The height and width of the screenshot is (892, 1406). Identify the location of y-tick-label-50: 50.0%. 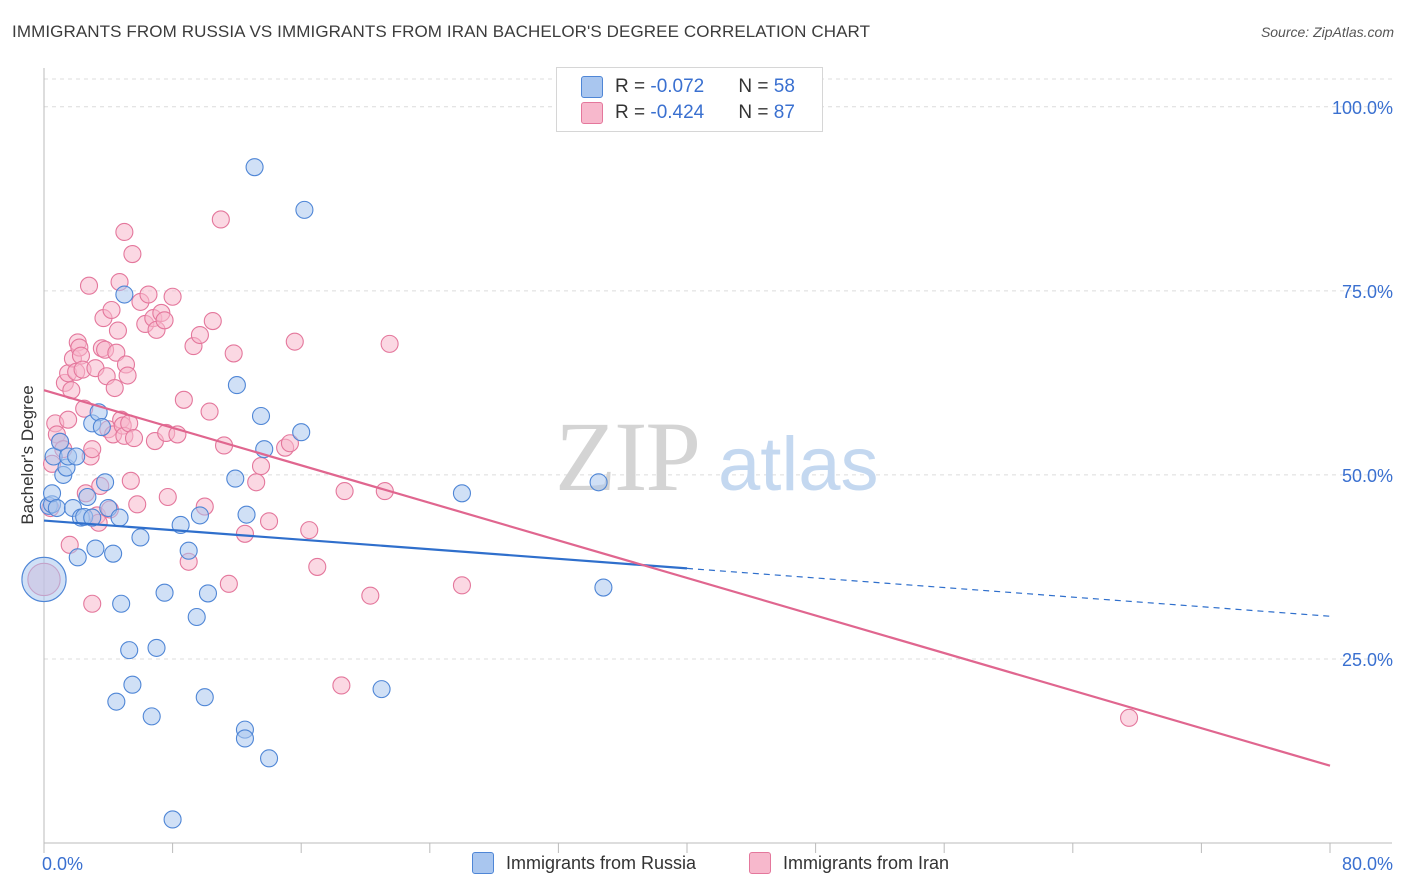
(1367, 476).